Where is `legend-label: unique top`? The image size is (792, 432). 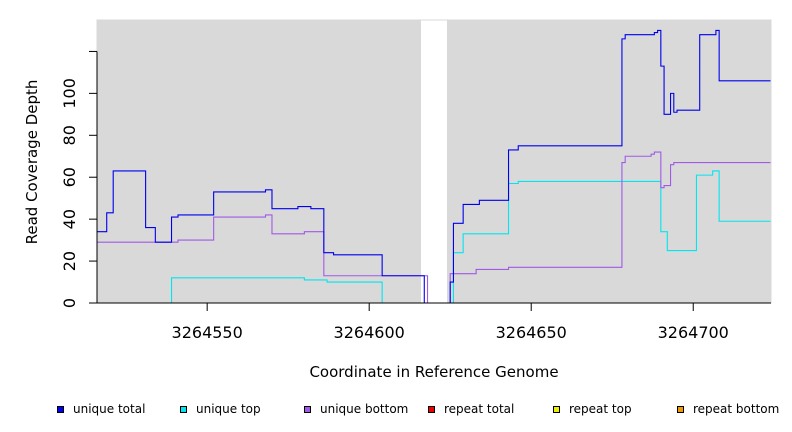 legend-label: unique top is located at coordinates (228, 409).